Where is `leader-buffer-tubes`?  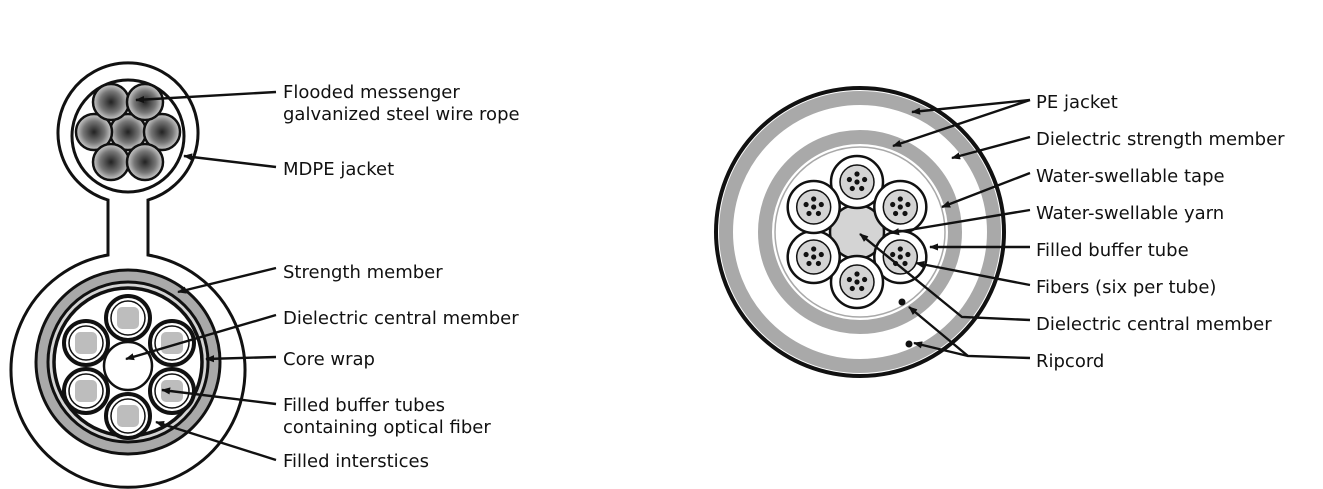 leader-buffer-tubes is located at coordinates (219, 396).